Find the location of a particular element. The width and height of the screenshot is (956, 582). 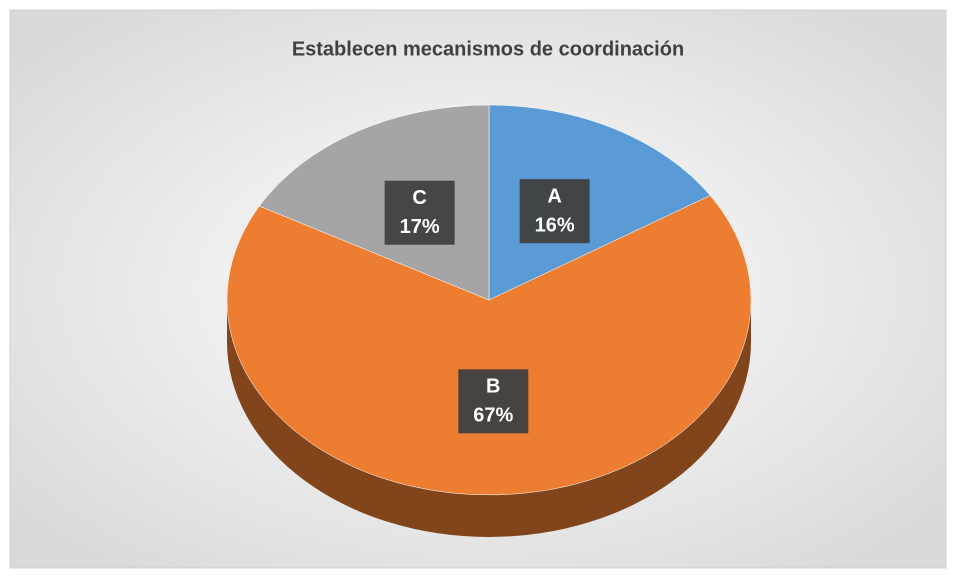

data-label-category: C is located at coordinates (419, 198).